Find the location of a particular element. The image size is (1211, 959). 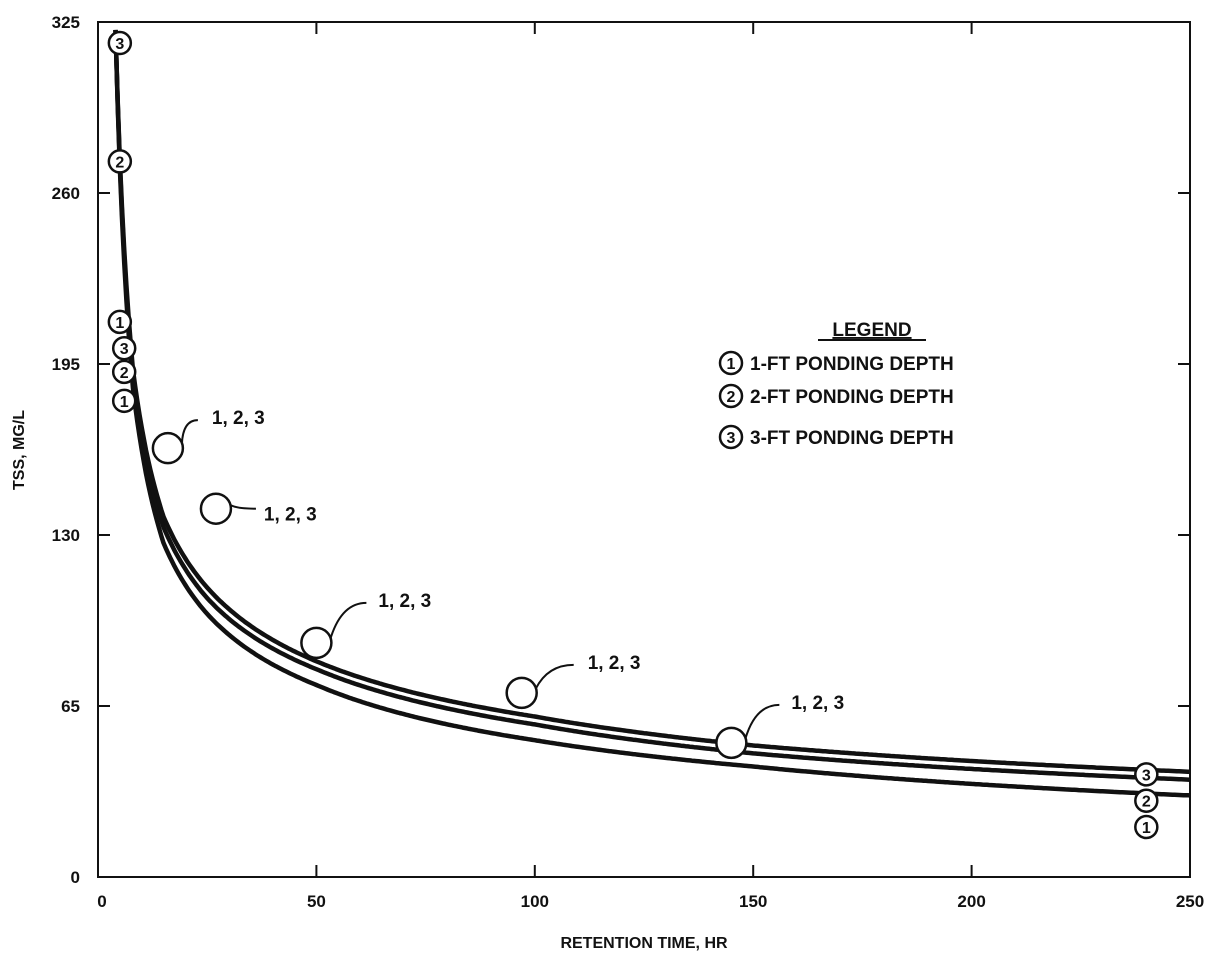

x-axis-label: RETENTION TIME, HR is located at coordinates (644, 943).